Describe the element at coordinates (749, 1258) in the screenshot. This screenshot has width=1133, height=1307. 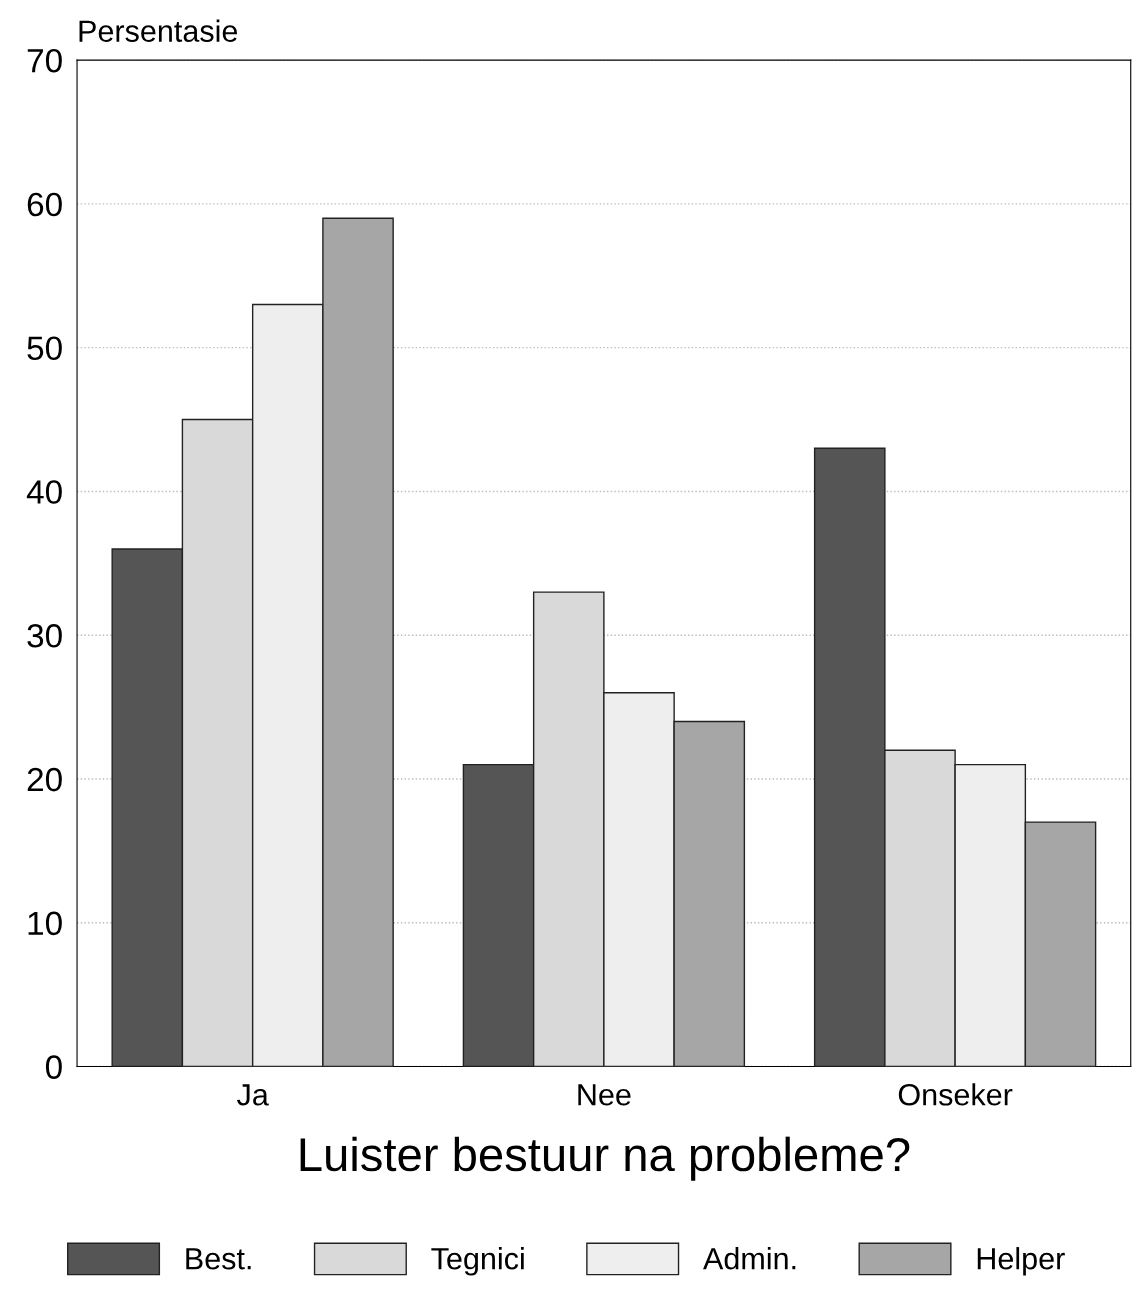
I see `legend-label: Admin.` at that location.